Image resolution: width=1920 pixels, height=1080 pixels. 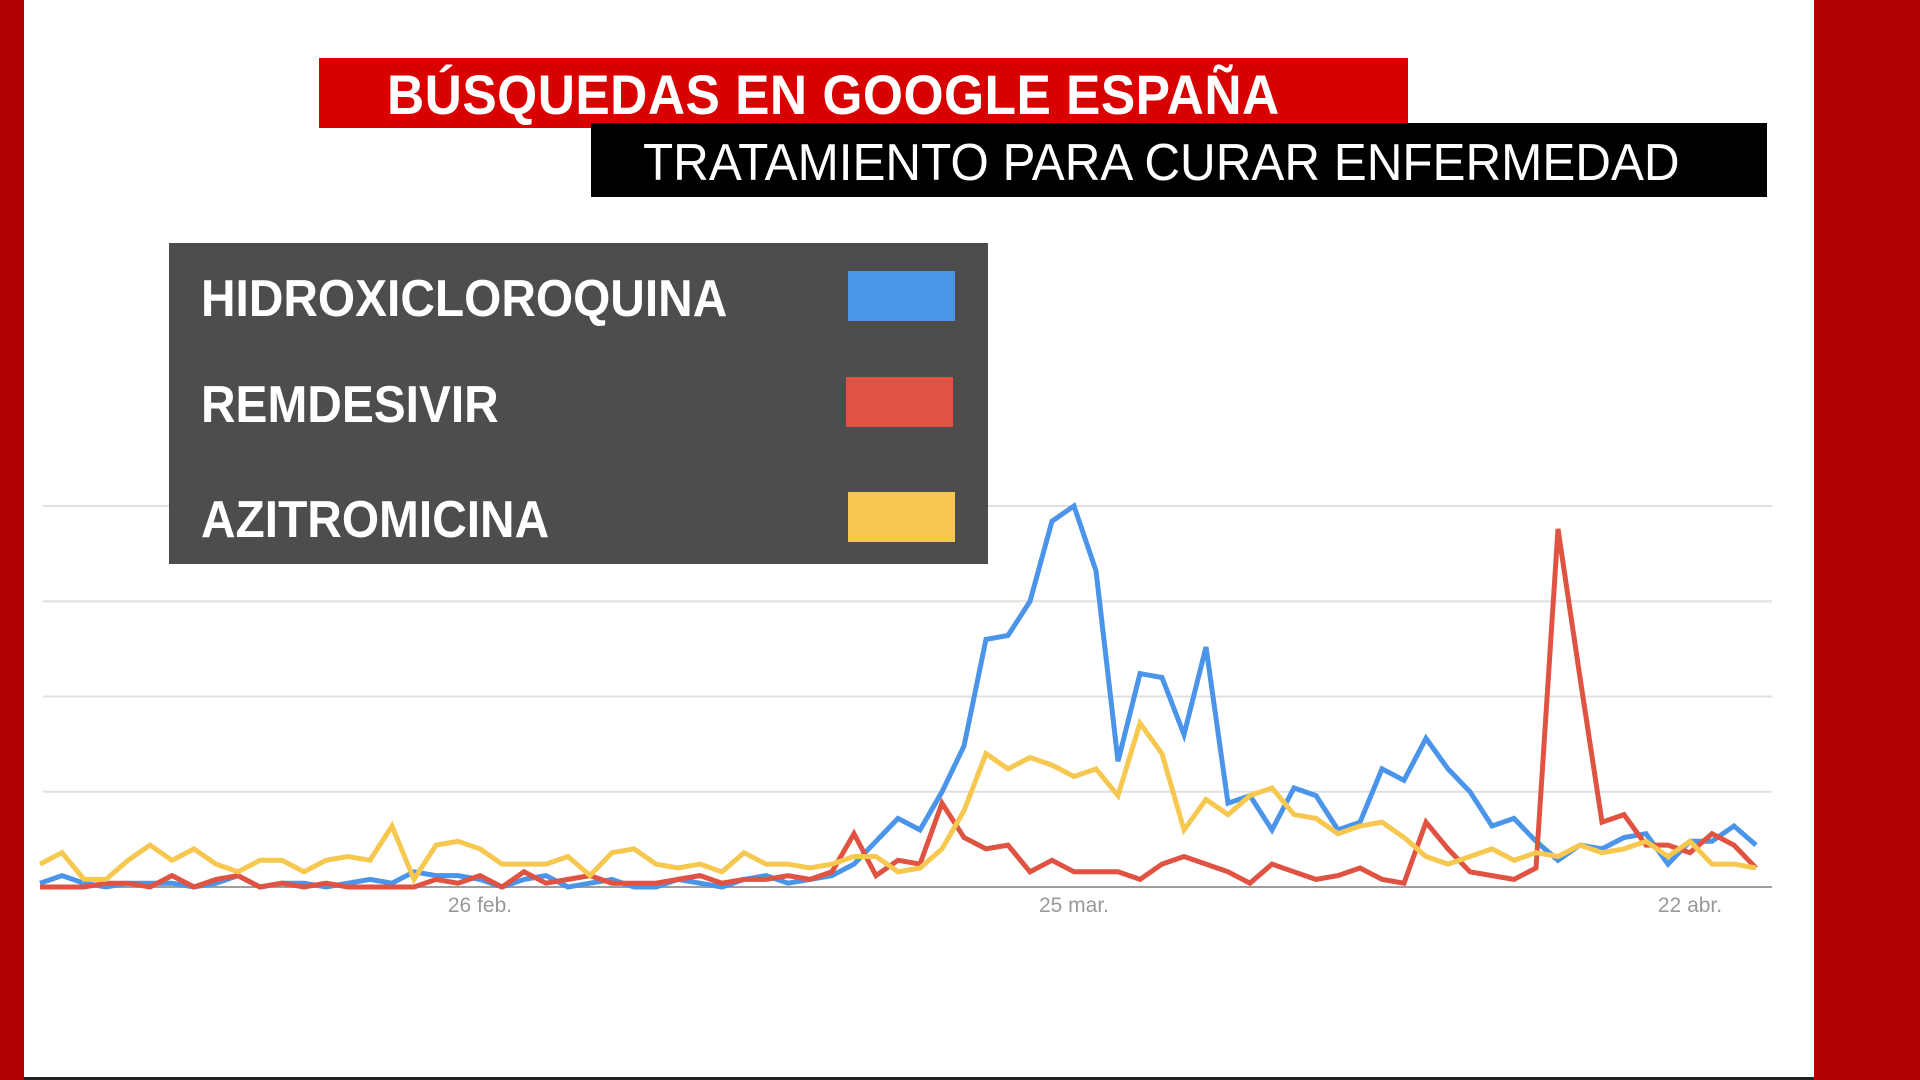 I want to click on left-frame-bar, so click(x=12, y=540).